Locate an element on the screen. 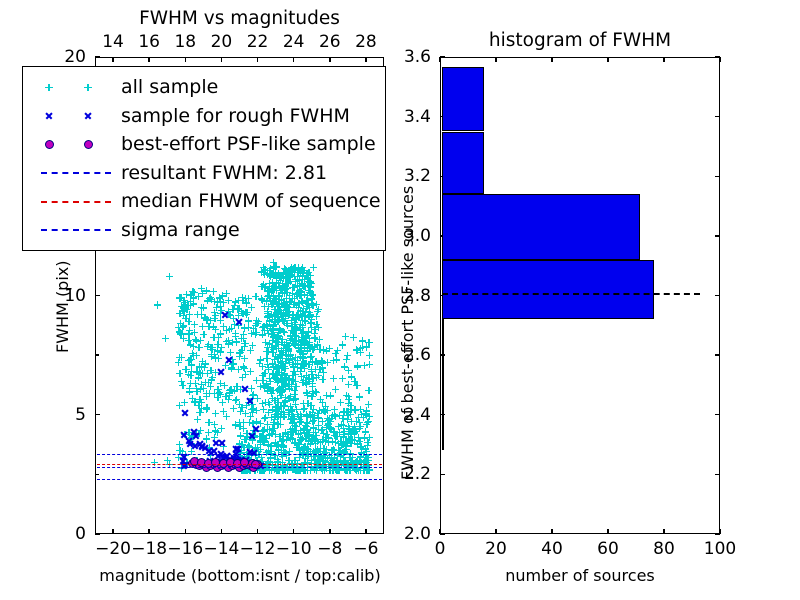  reference-line-sigma-range is located at coordinates (239, 454).